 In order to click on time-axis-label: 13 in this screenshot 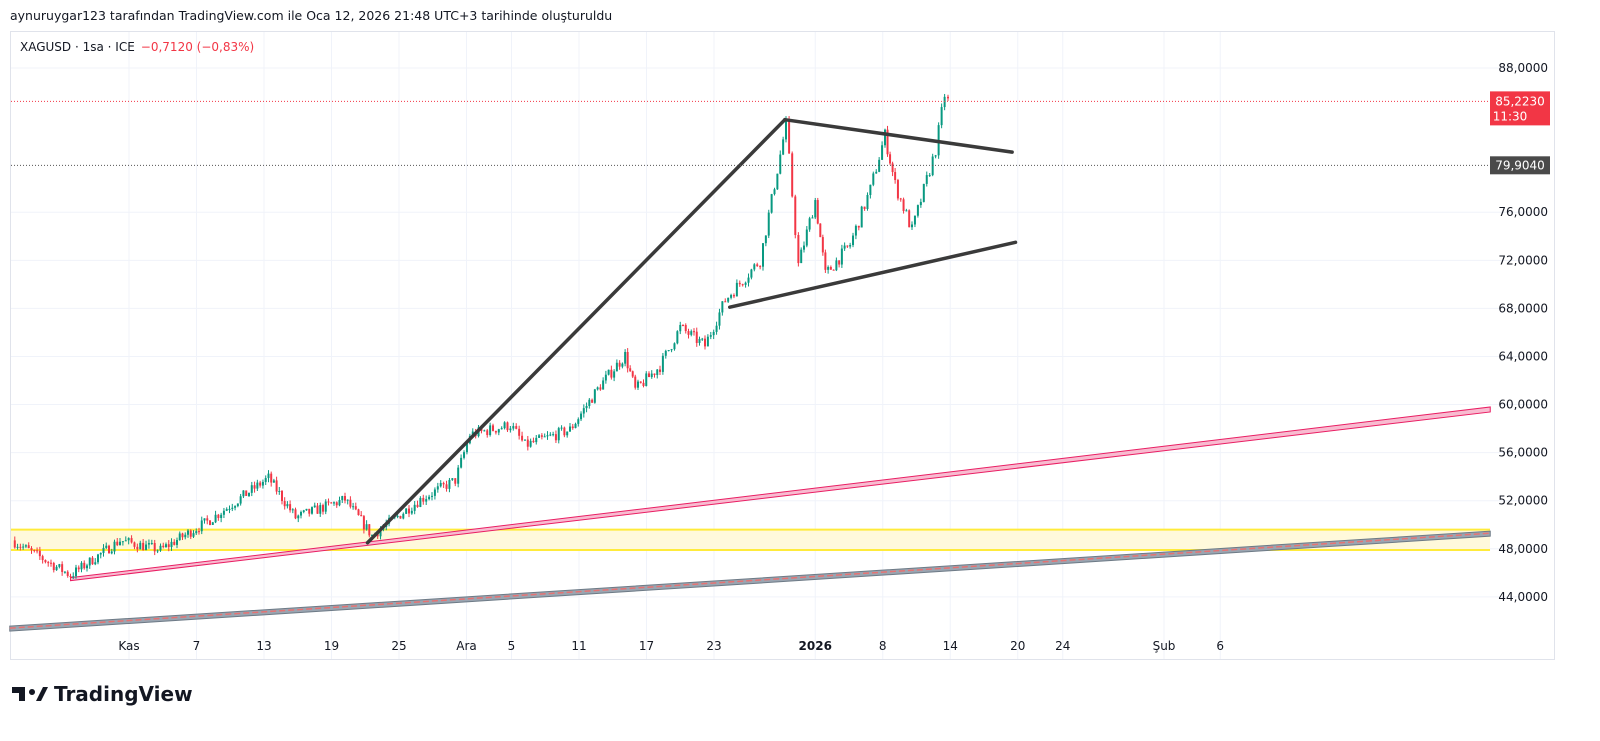, I will do `click(263, 646)`.